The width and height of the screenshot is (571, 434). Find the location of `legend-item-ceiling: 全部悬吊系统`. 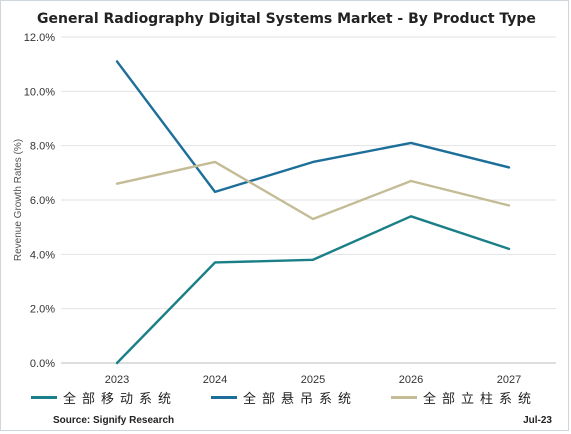

legend-item-ceiling: 全部悬吊系统 is located at coordinates (284, 397).